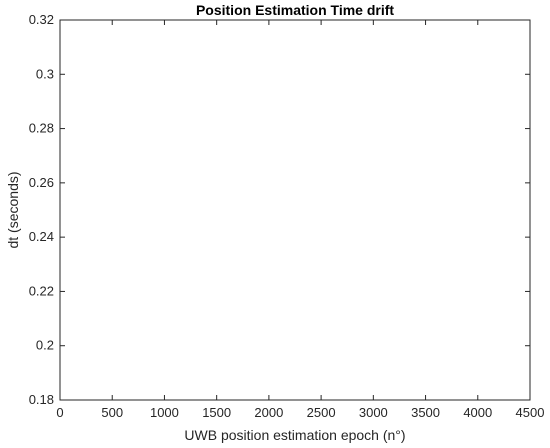 This screenshot has height=448, width=550. Describe the element at coordinates (41, 19) in the screenshot. I see `y-tick-label: 0.32` at that location.